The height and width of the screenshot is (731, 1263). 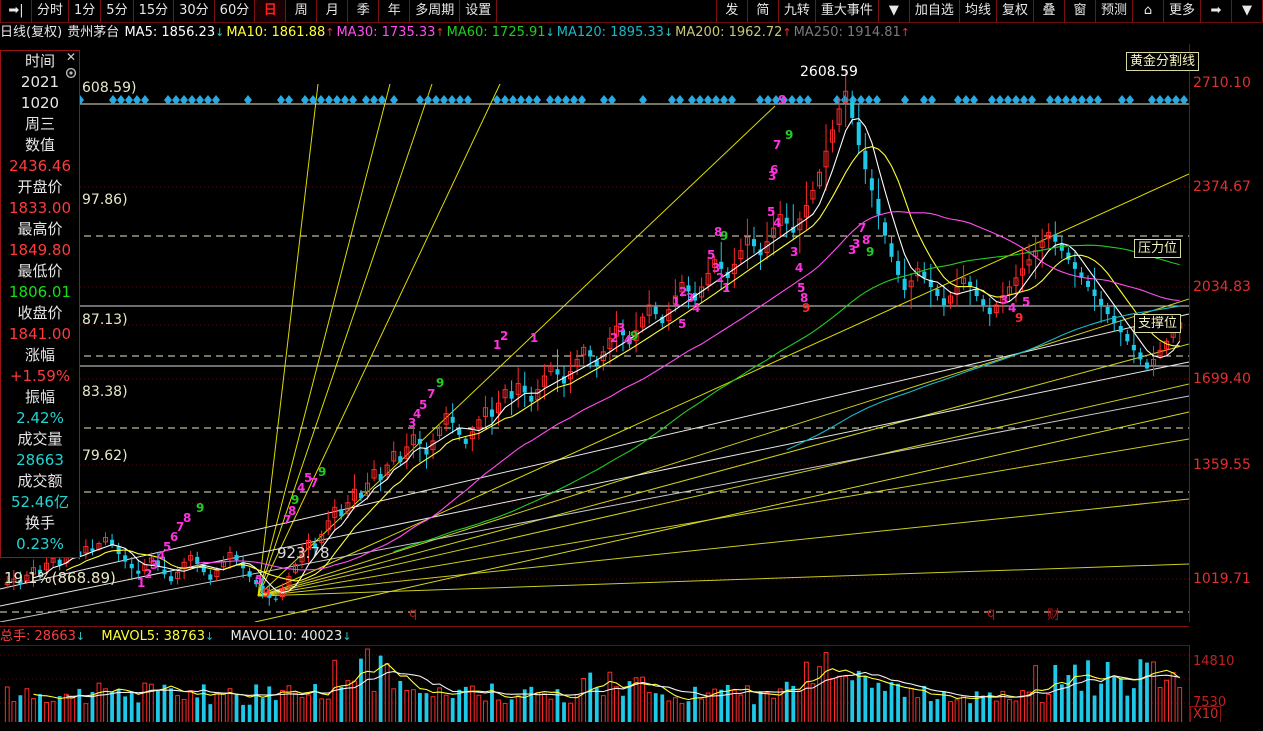 What do you see at coordinates (395, 11) in the screenshot?
I see `toolbar-period-10: 年` at bounding box center [395, 11].